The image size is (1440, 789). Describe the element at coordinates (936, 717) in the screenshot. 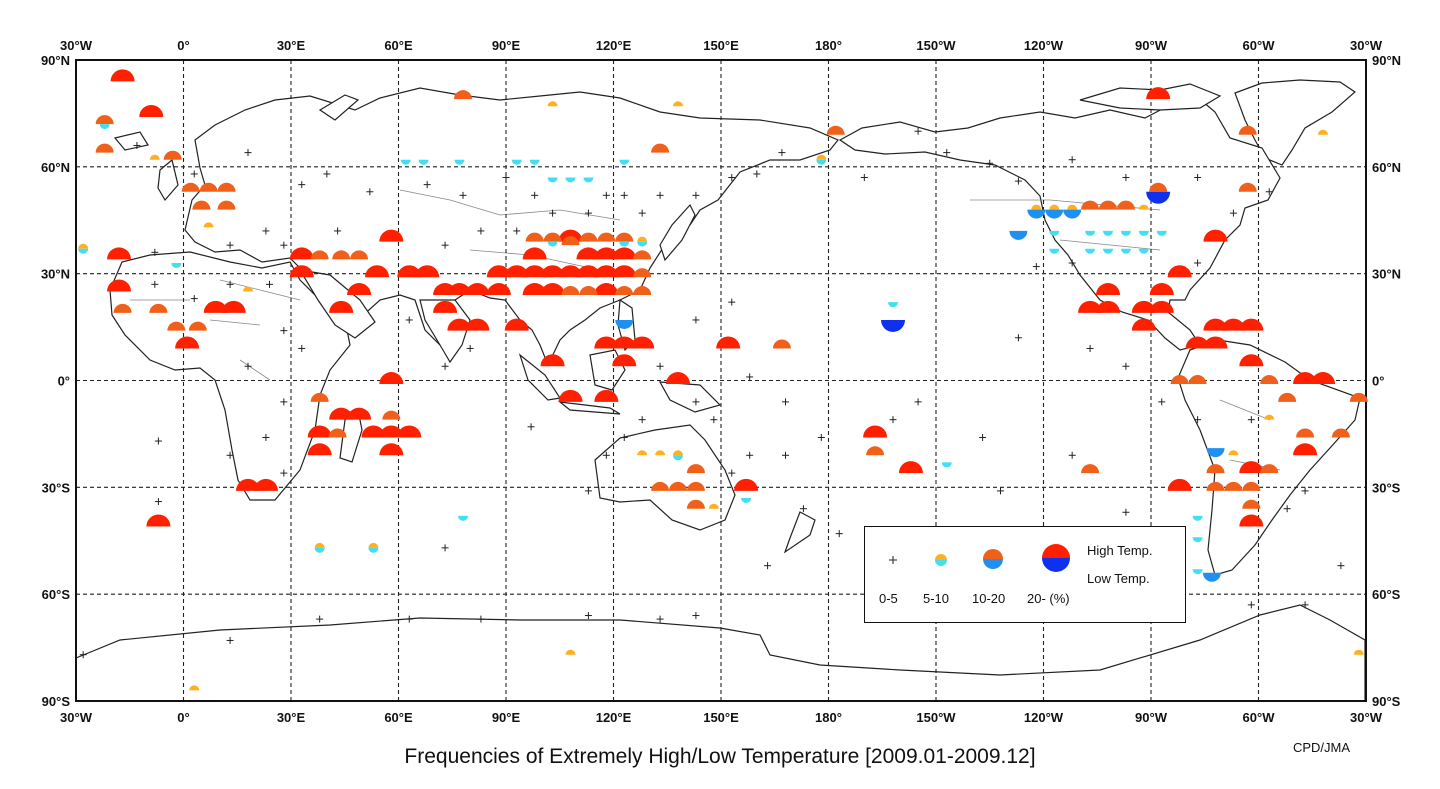

I see `lon-tick-bottom: 150°W` at that location.